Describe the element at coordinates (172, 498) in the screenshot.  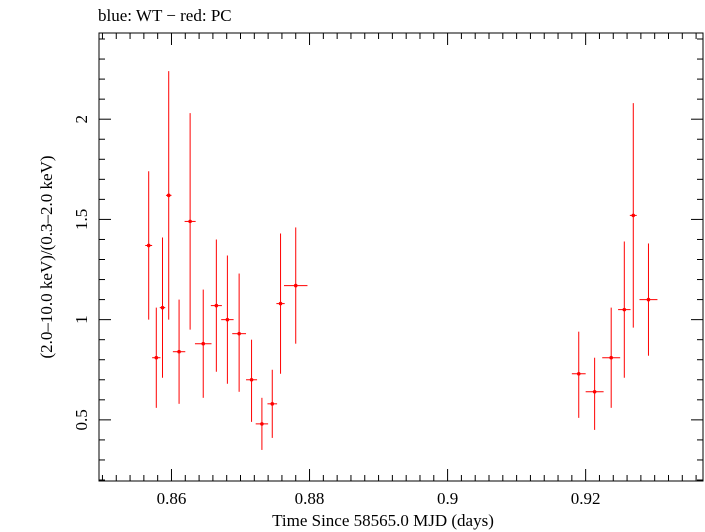
I see `x-tick-label: 0.86` at that location.